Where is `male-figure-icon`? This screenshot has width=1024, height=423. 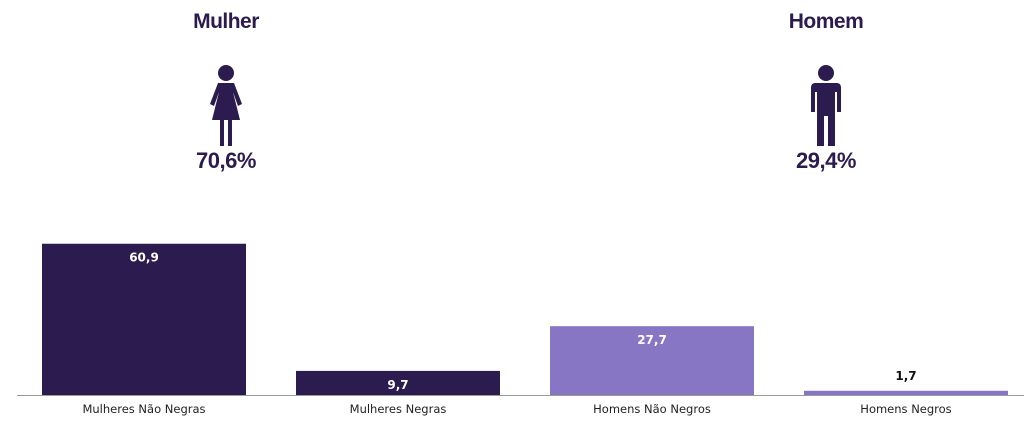
male-figure-icon is located at coordinates (826, 105).